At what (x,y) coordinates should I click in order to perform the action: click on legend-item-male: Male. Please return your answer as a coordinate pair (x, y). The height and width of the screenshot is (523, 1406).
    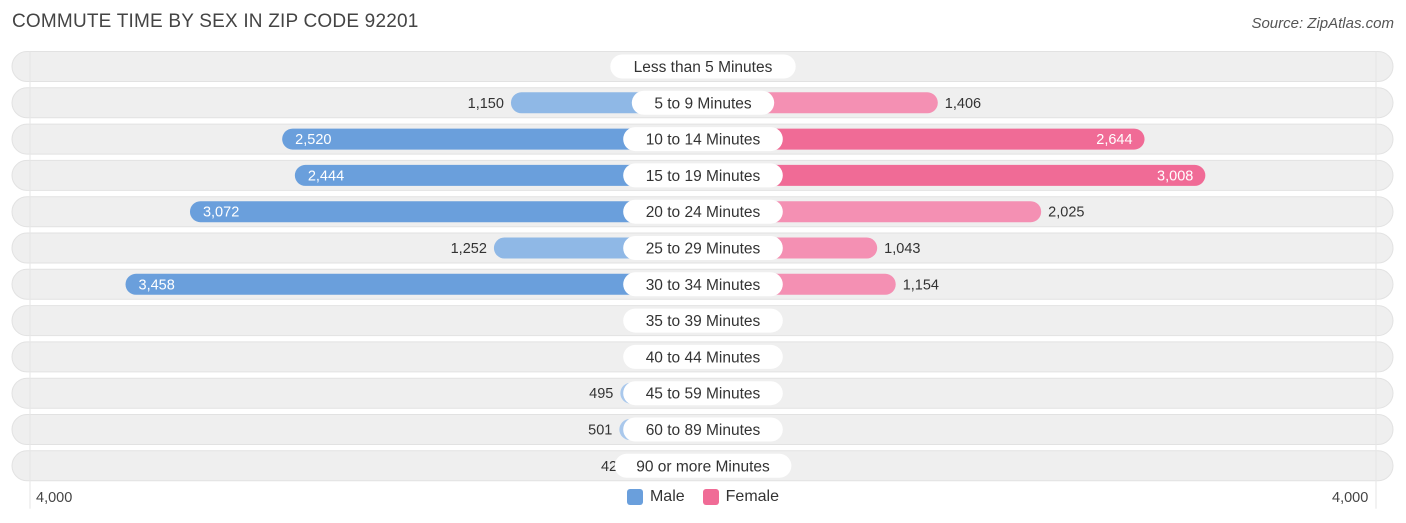
    Looking at the image, I should click on (655, 497).